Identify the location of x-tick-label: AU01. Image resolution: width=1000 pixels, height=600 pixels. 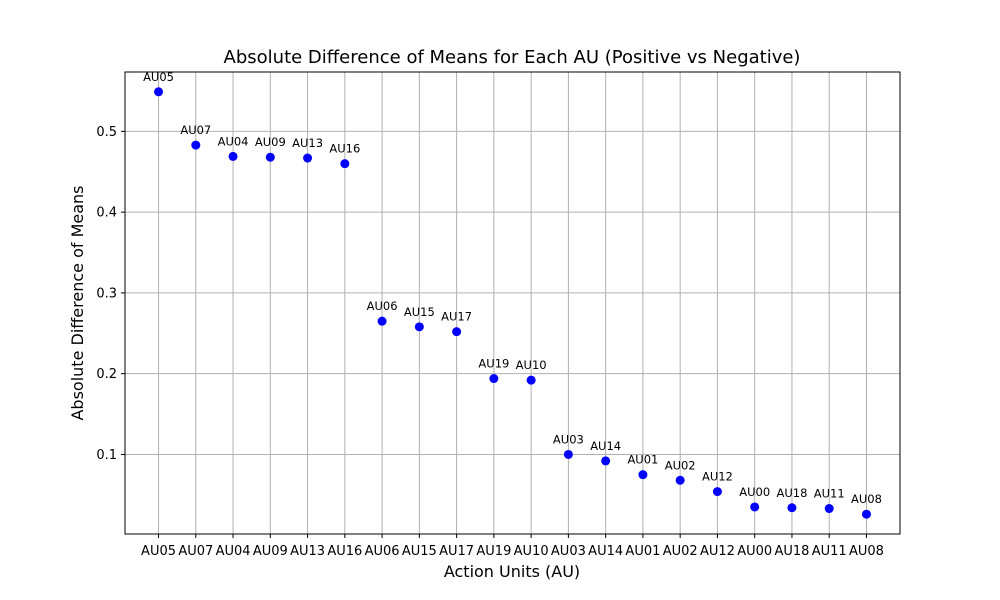
(642, 551).